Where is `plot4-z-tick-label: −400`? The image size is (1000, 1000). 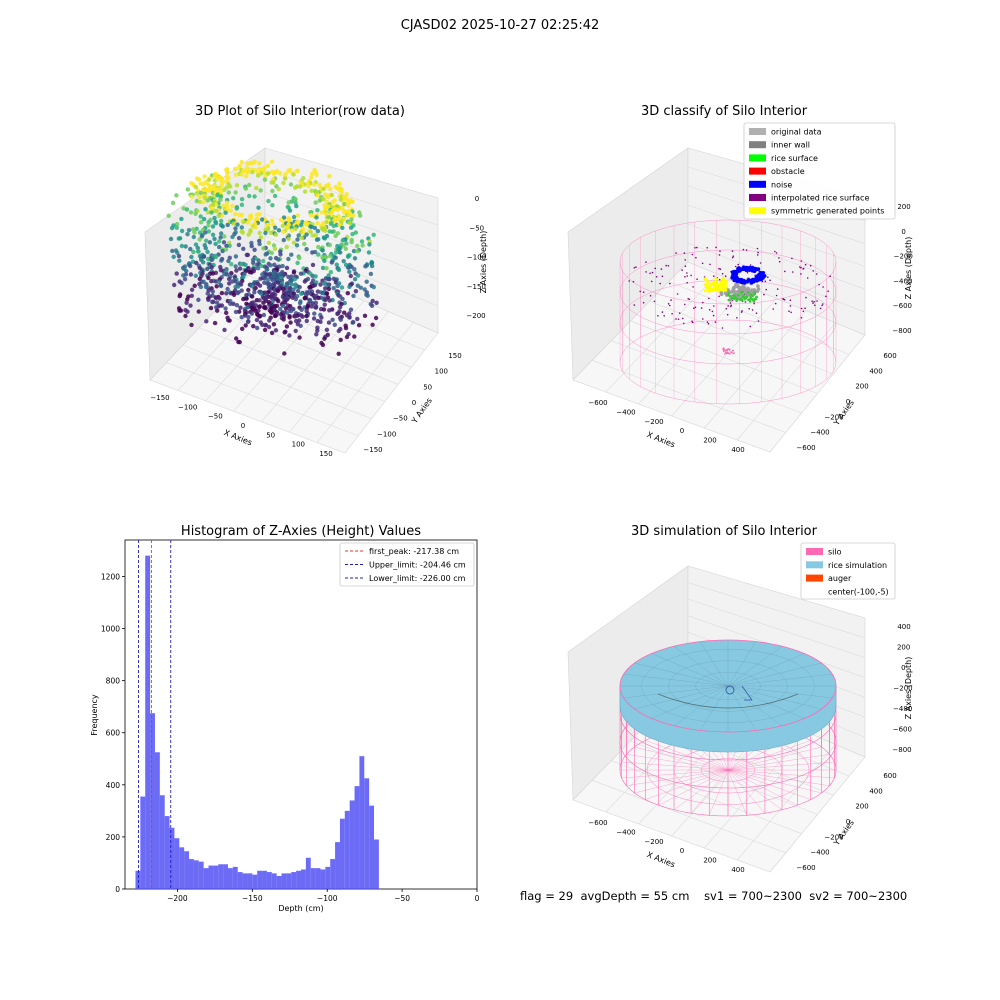
plot4-z-tick-label: −400 is located at coordinates (902, 709).